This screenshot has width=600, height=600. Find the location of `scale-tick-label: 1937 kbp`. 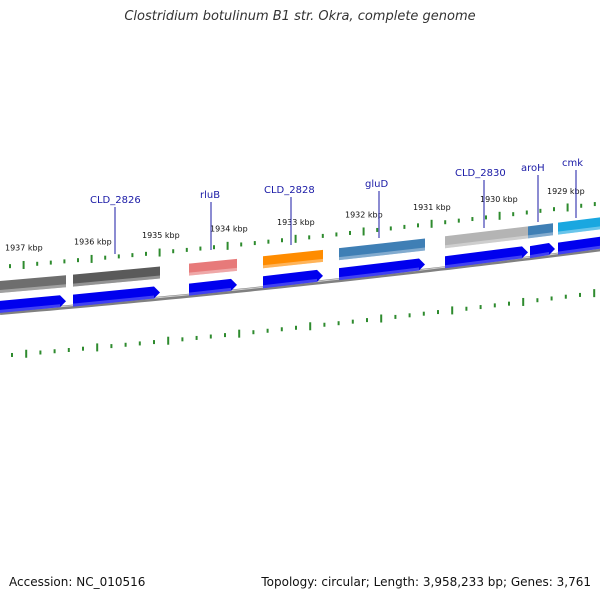

scale-tick-label: 1937 kbp is located at coordinates (24, 248).